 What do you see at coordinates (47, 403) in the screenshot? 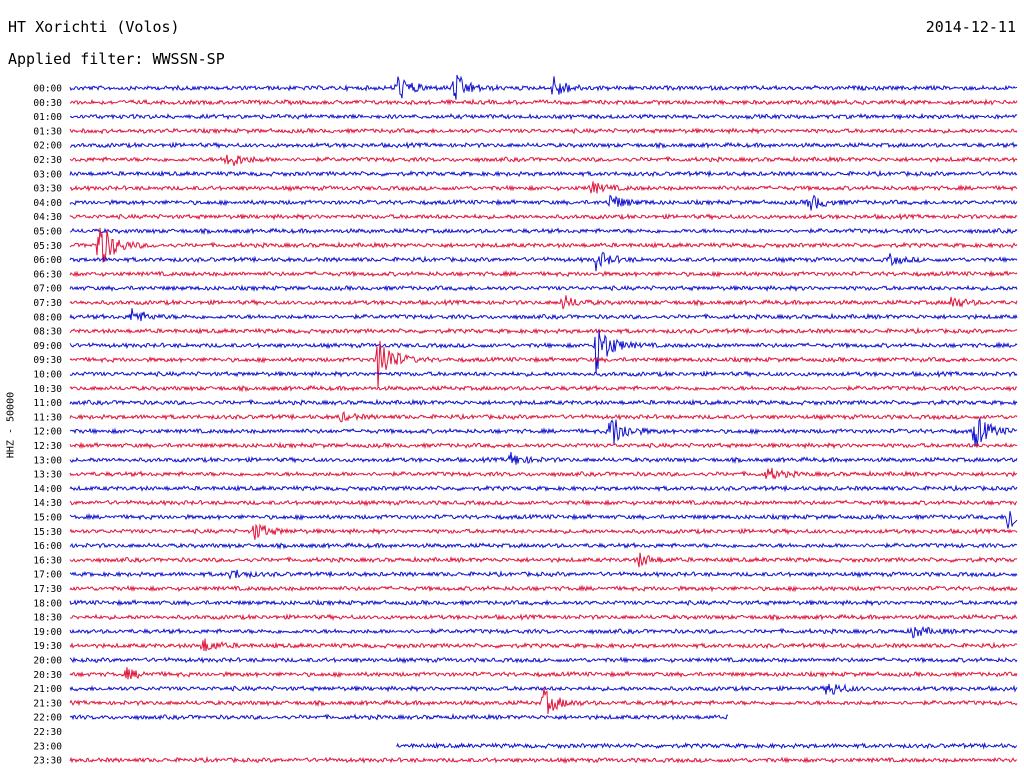
I see `row-label: 11:00` at bounding box center [47, 403].